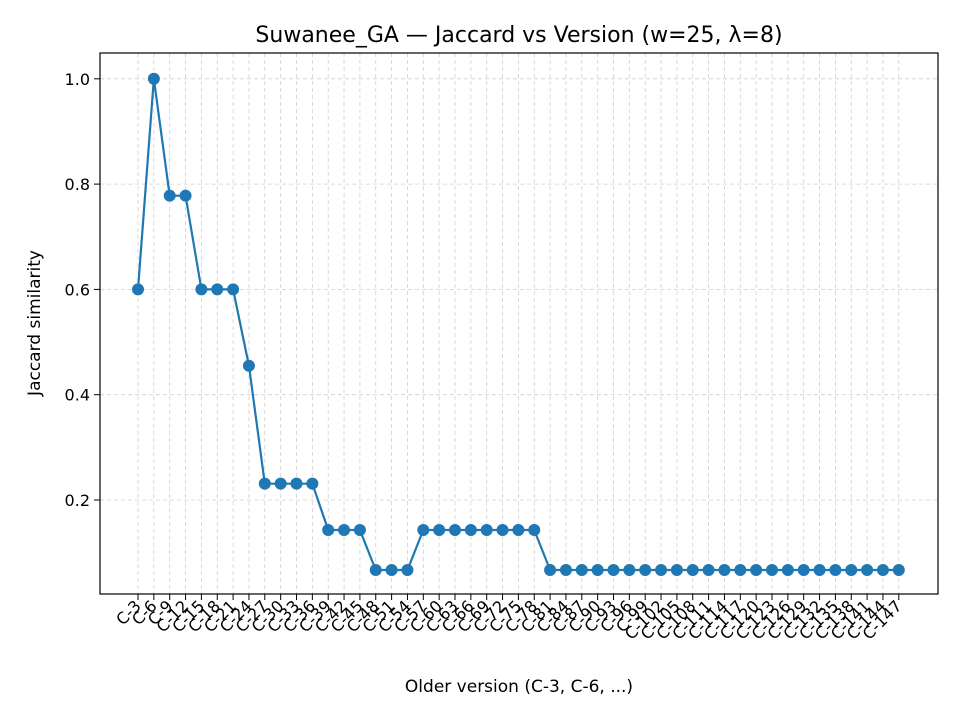 Image resolution: width=960 pixels, height=720 pixels. I want to click on y-axis: 0.2 0.4 0.6 0.8 1.0, so click(82, 290).